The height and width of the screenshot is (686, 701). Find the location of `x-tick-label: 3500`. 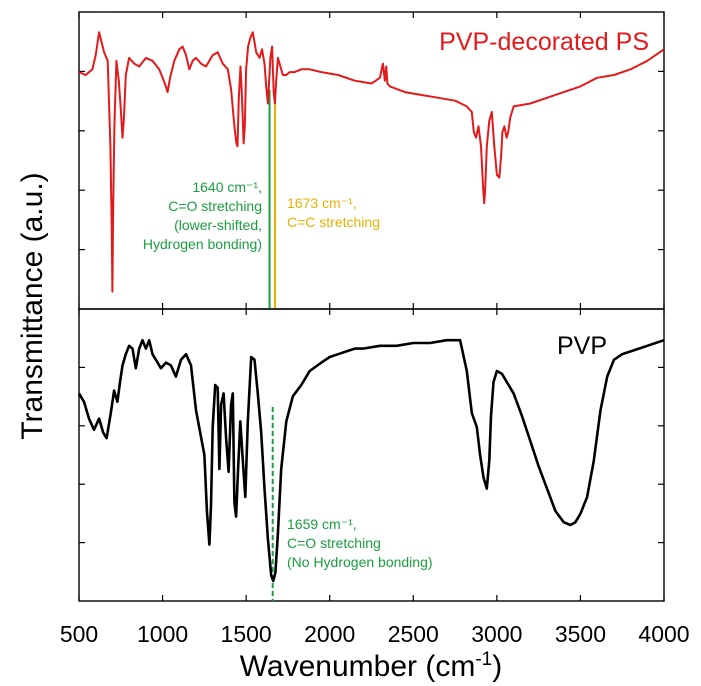

x-tick-label: 3500 is located at coordinates (580, 634).